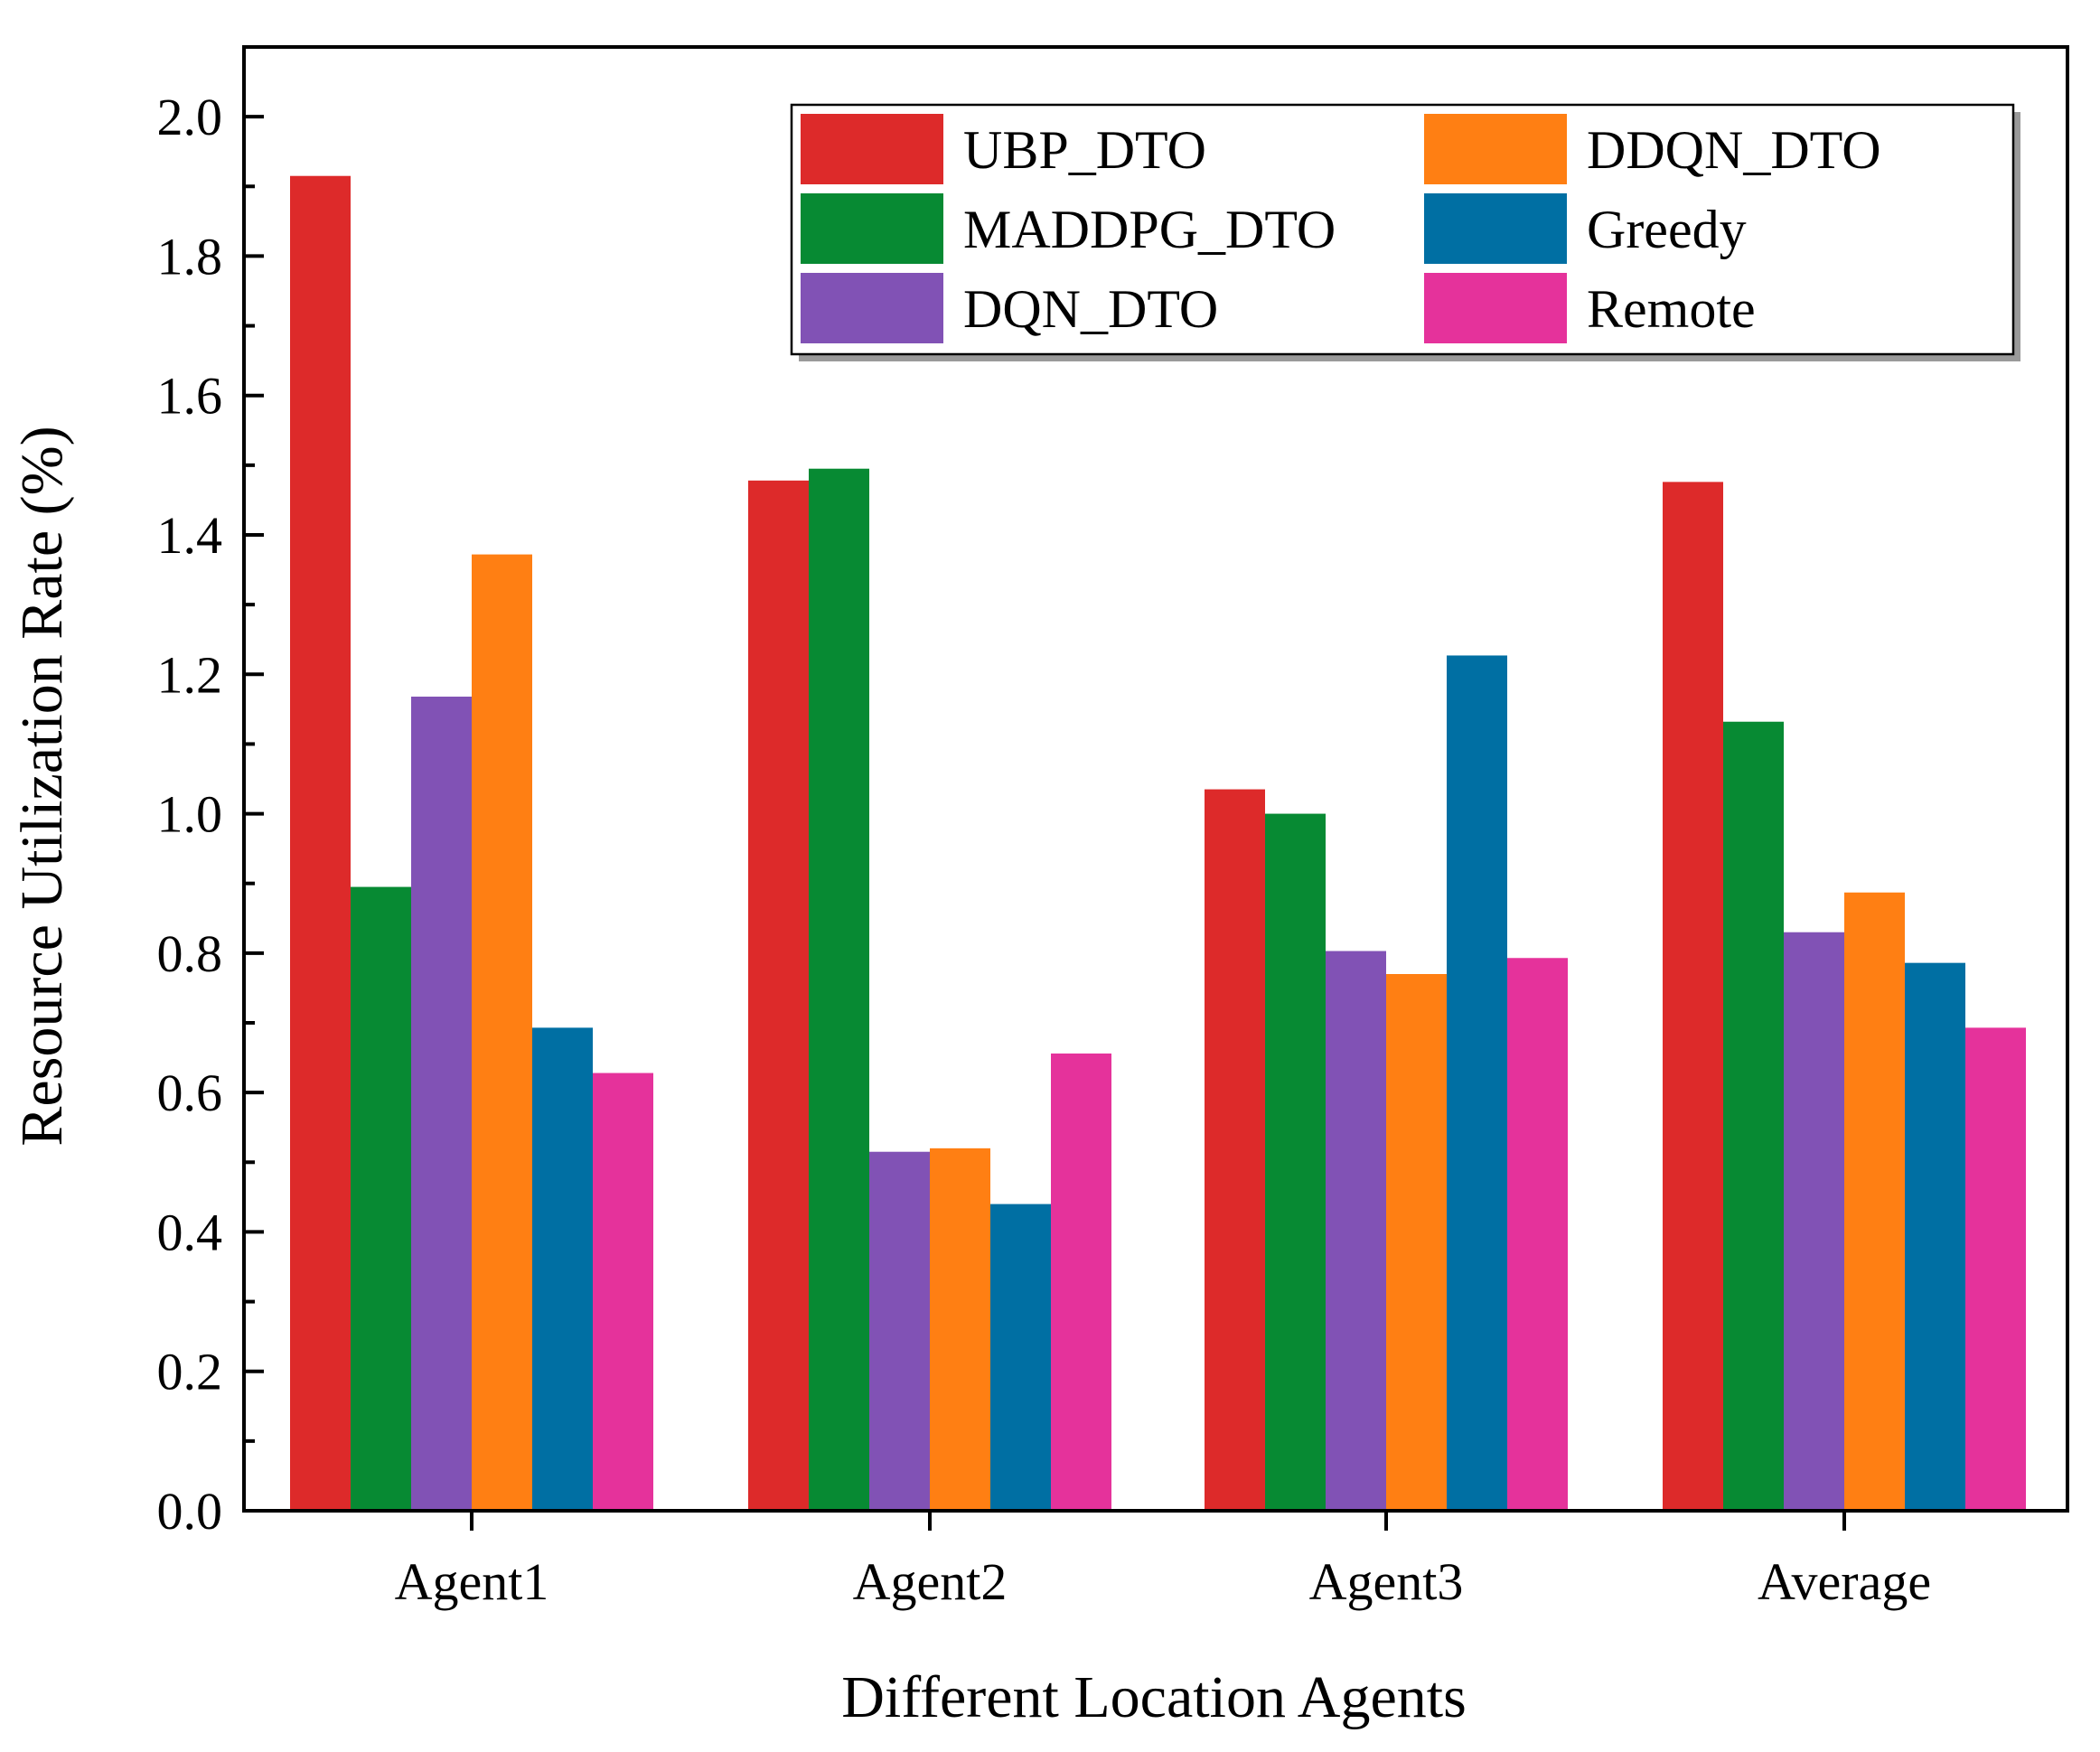 Image resolution: width=2100 pixels, height=1752 pixels. What do you see at coordinates (190, 1232) in the screenshot?
I see `y-tick-label: 0.4` at bounding box center [190, 1232].